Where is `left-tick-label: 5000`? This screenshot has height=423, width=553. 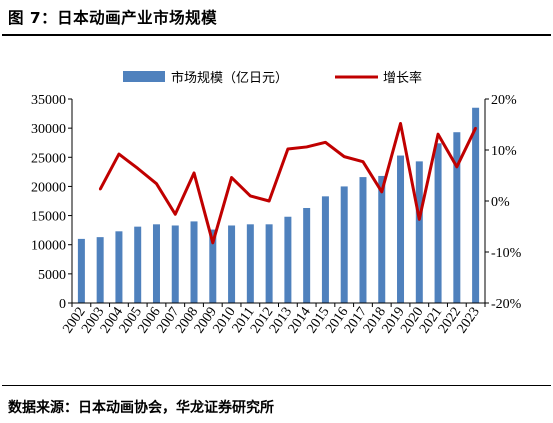
left-tick-label: 5000 is located at coordinates (52, 275).